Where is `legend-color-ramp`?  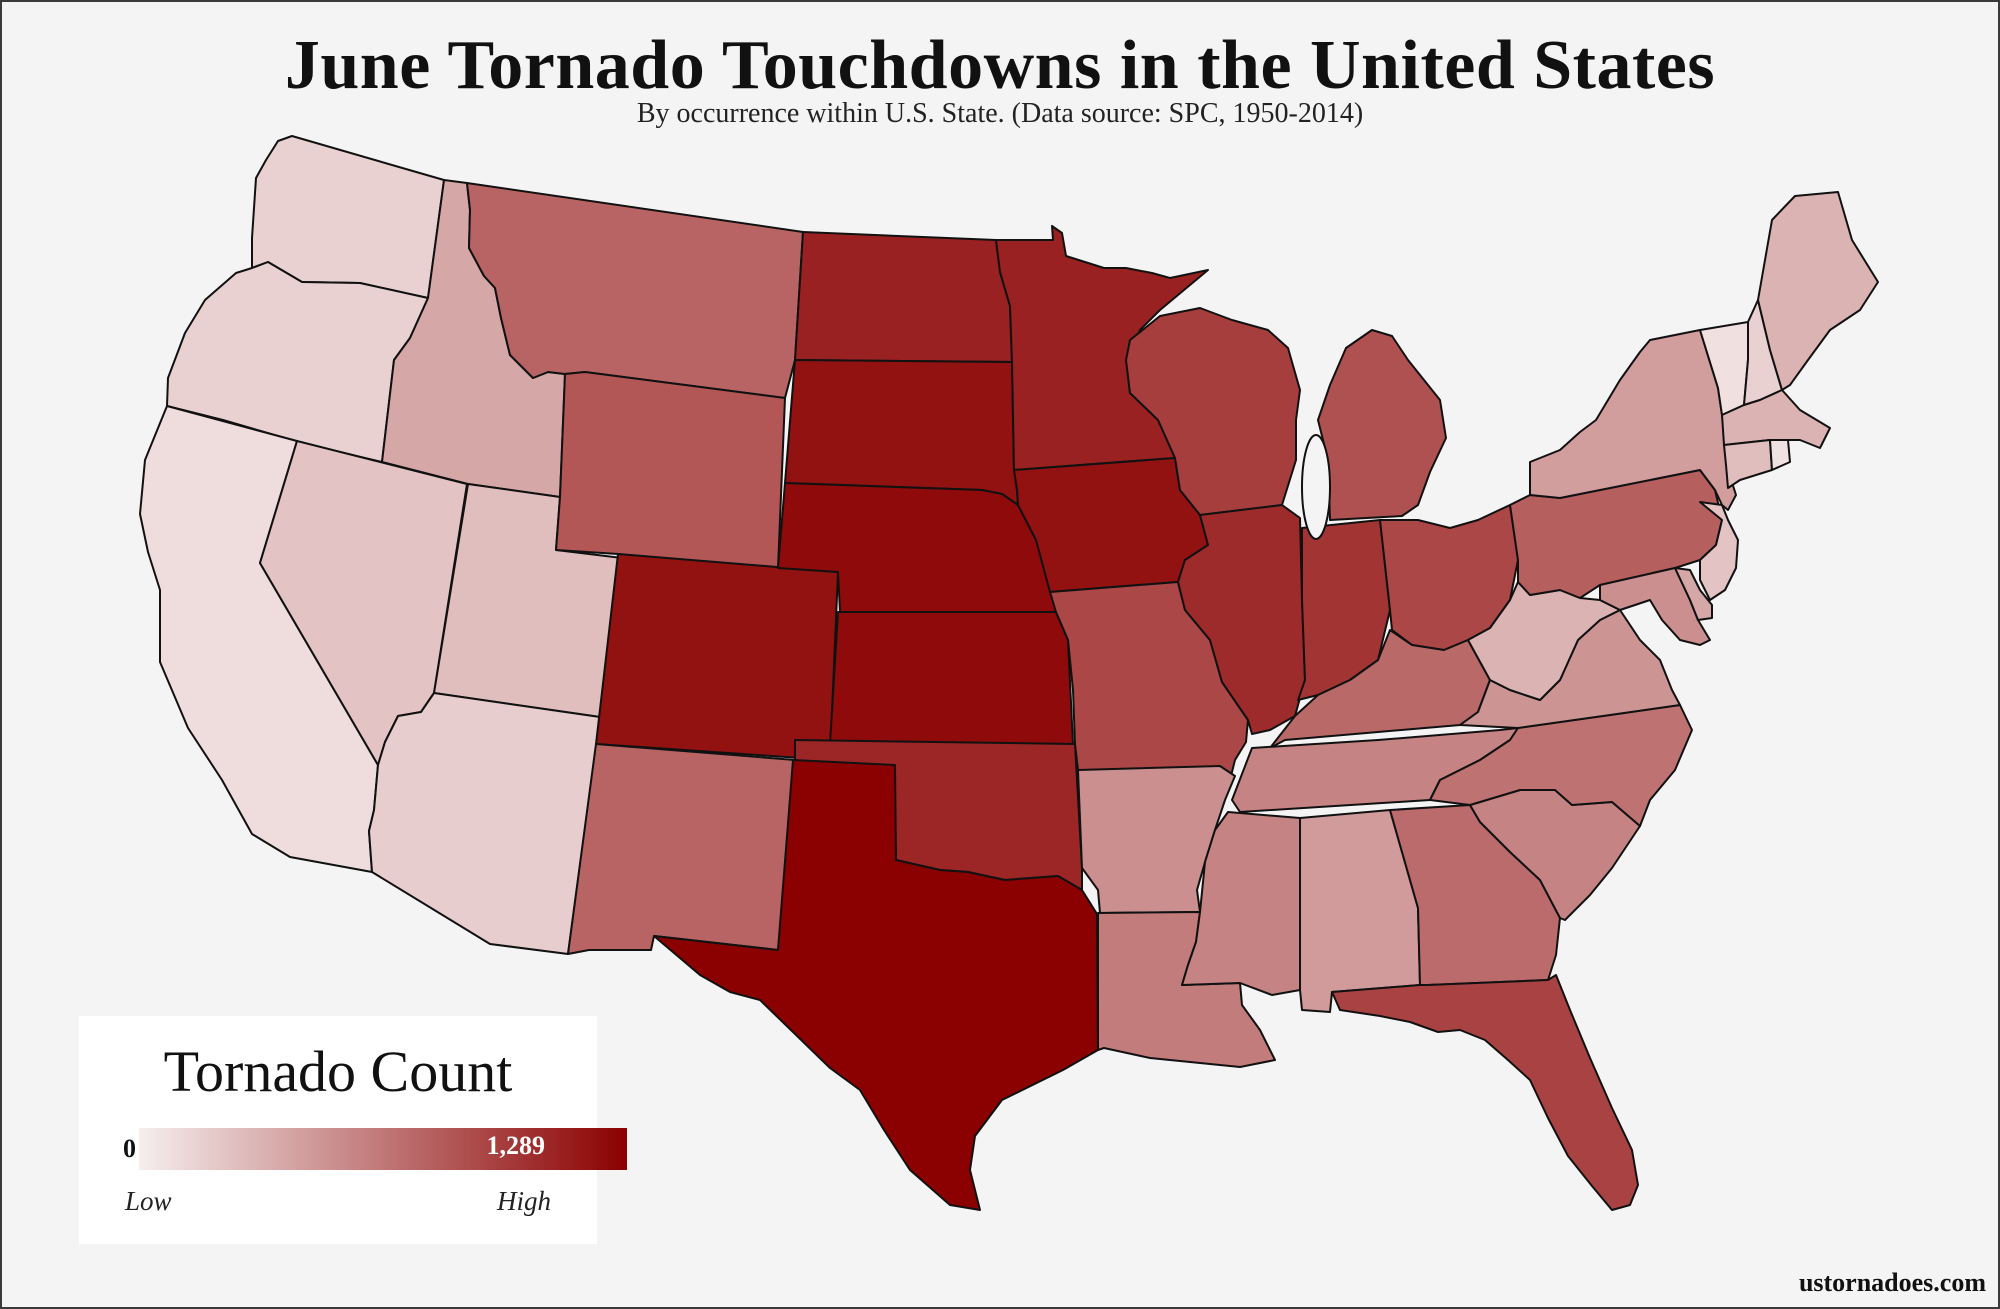 legend-color-ramp is located at coordinates (383, 1149).